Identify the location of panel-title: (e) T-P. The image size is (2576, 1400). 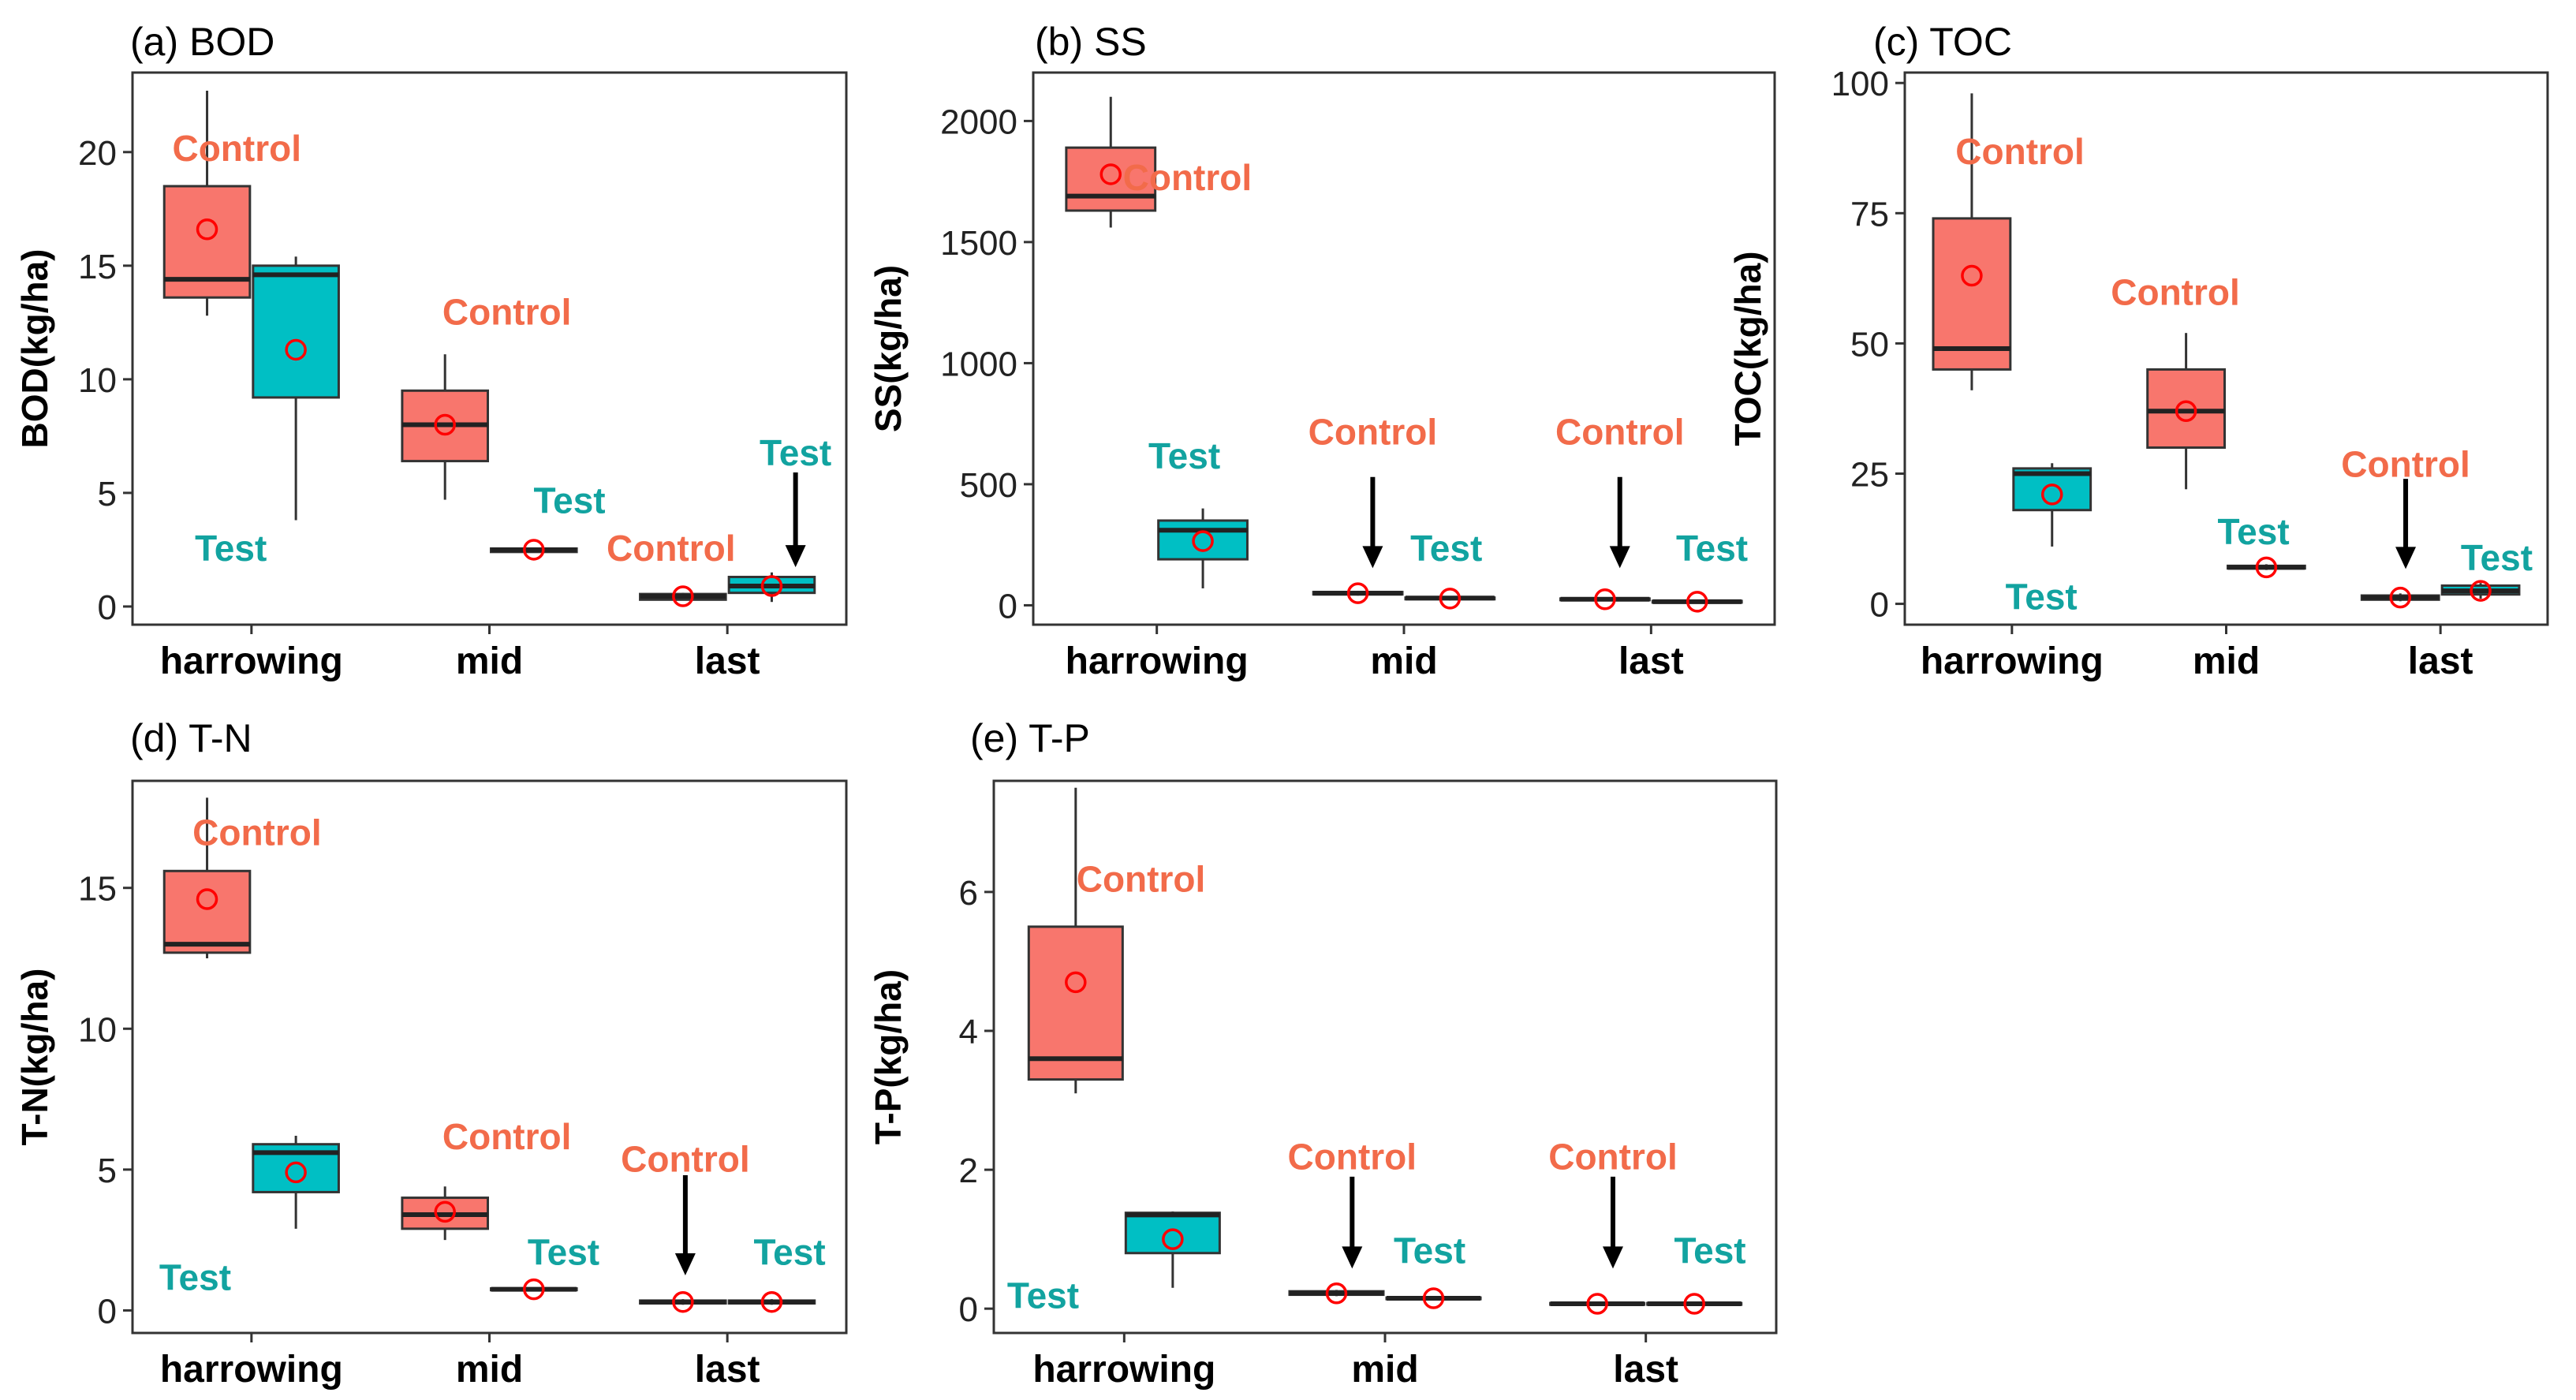
(1030, 738).